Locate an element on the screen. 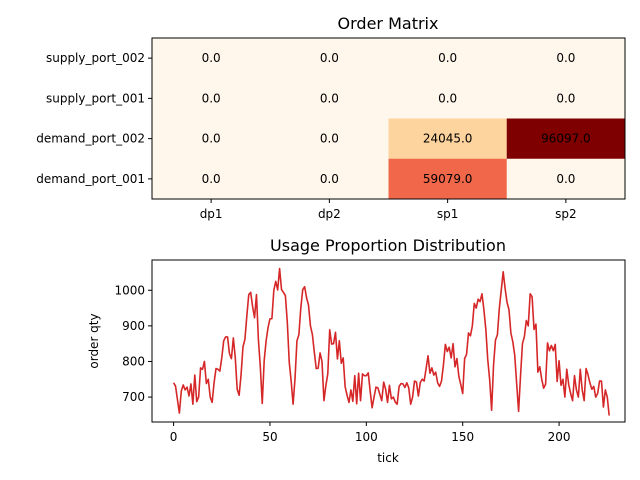 The image size is (640, 480). x-axis-label: tick is located at coordinates (388, 458).